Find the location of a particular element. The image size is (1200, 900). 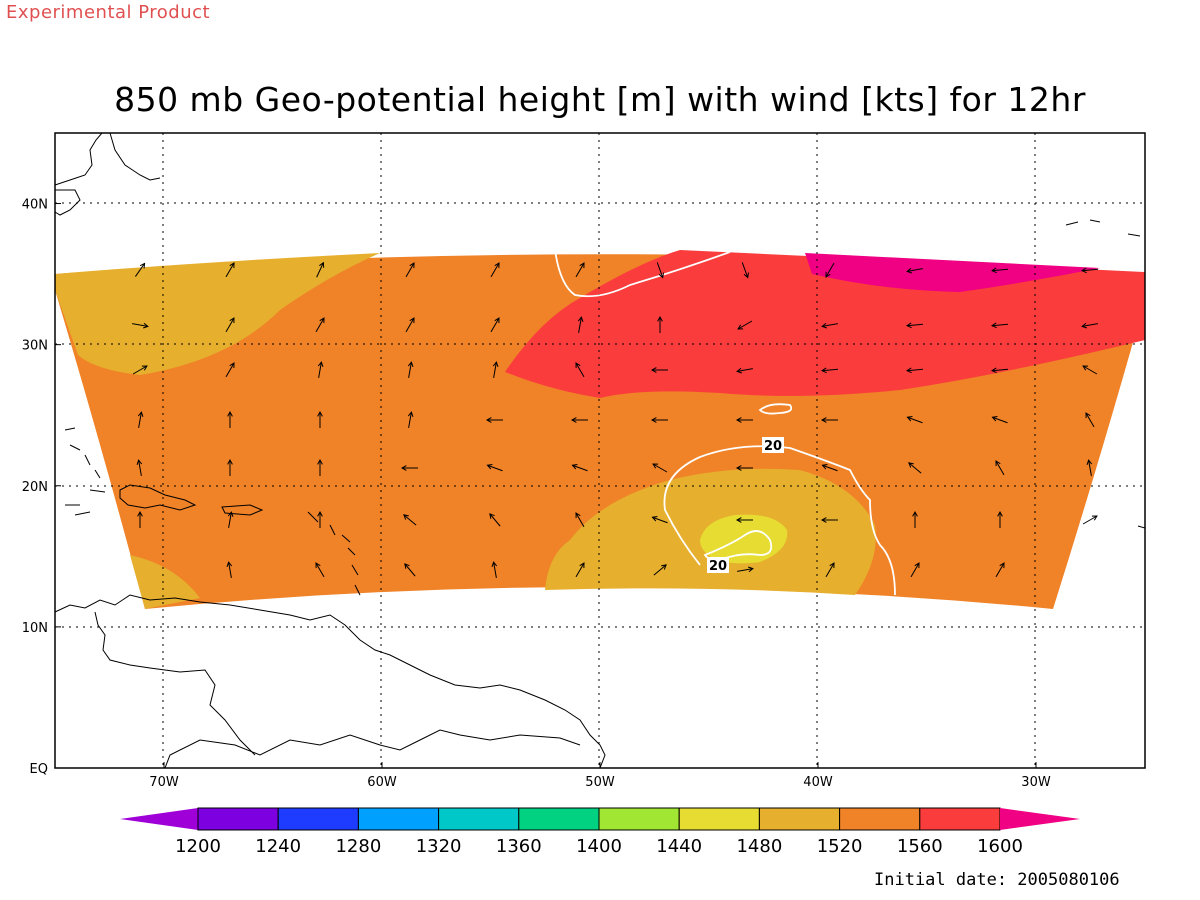

lat-tick-label: 10N is located at coordinates (35, 628).